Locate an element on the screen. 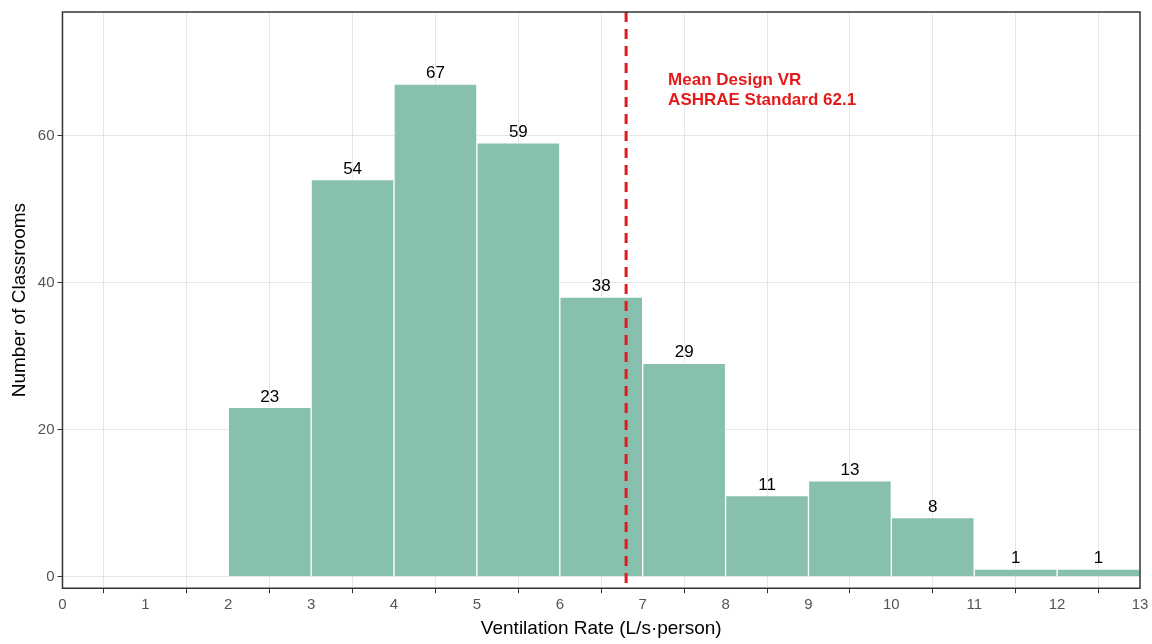 This screenshot has width=1152, height=644. x-tick-label: 10 is located at coordinates (891, 604).